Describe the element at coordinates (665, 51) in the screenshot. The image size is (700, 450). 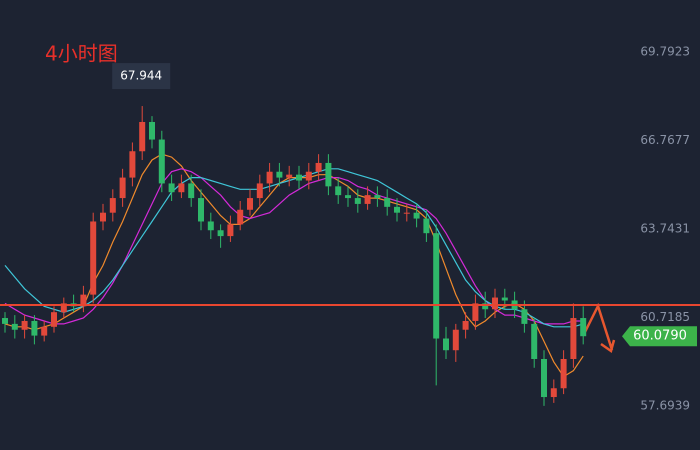
I see `y-tick-label: 69.7923` at that location.